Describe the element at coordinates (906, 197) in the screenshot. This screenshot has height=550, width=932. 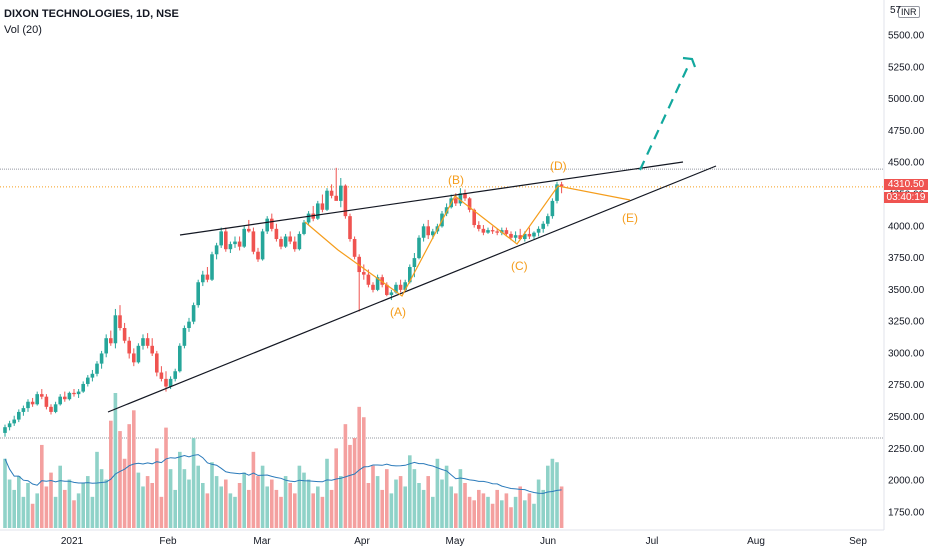
I see `bar-countdown-badge: 03:40:19` at that location.